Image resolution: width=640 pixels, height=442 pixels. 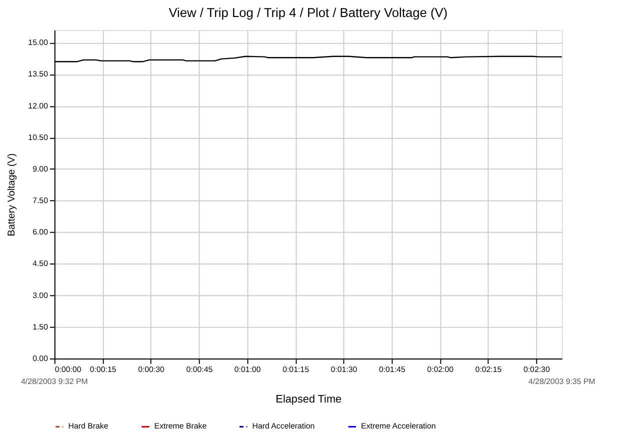 I want to click on x-tick-label: 0:00:00, so click(x=68, y=369).